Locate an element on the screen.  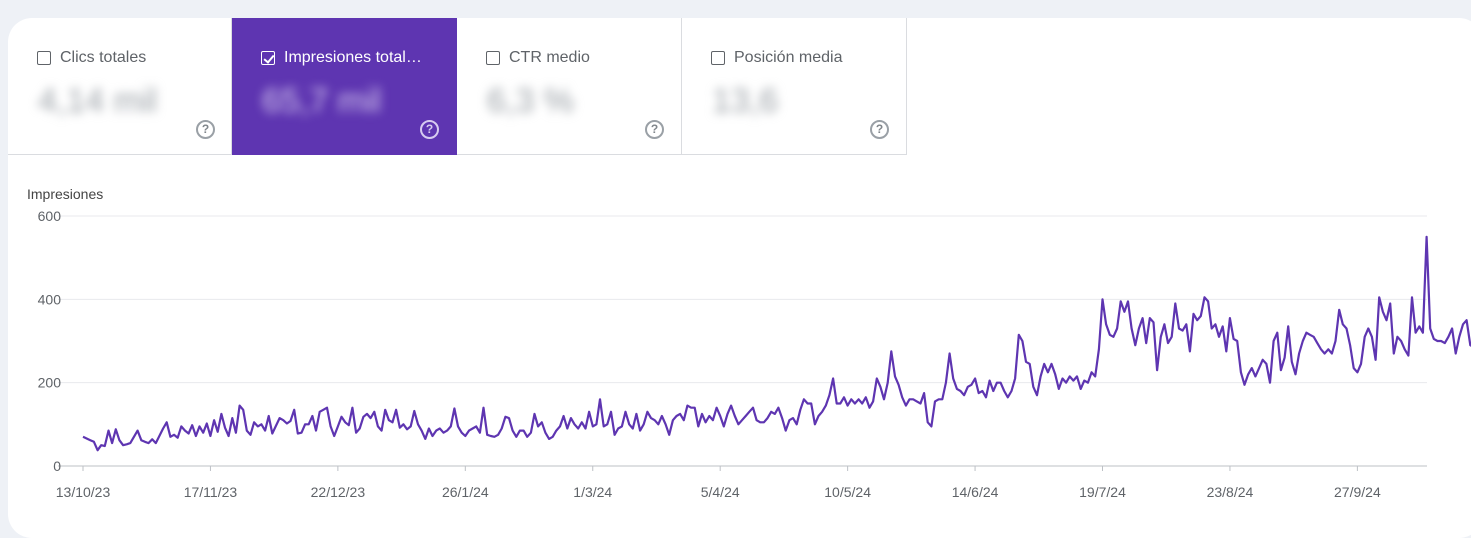
metric-tile-ctr: CTR medio 6,3 % ? is located at coordinates (569, 86).